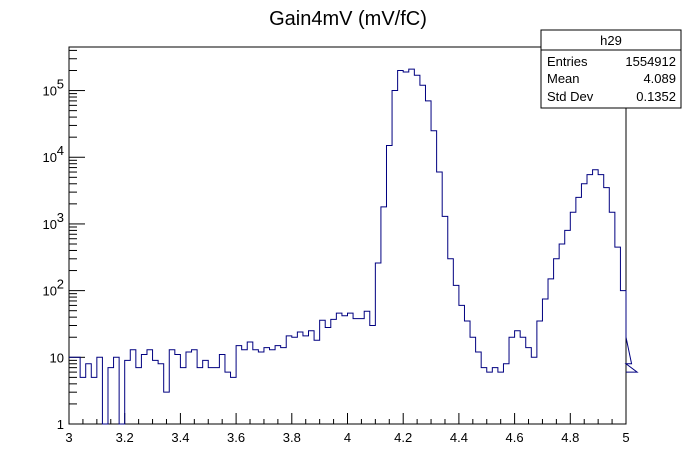 Image resolution: width=696 pixels, height=472 pixels. What do you see at coordinates (347, 429) in the screenshot?
I see `x-axis: 3 3.2 3.4 3.6 3.8 4 4.2 4.4 4.6 4.8 5` at bounding box center [347, 429].